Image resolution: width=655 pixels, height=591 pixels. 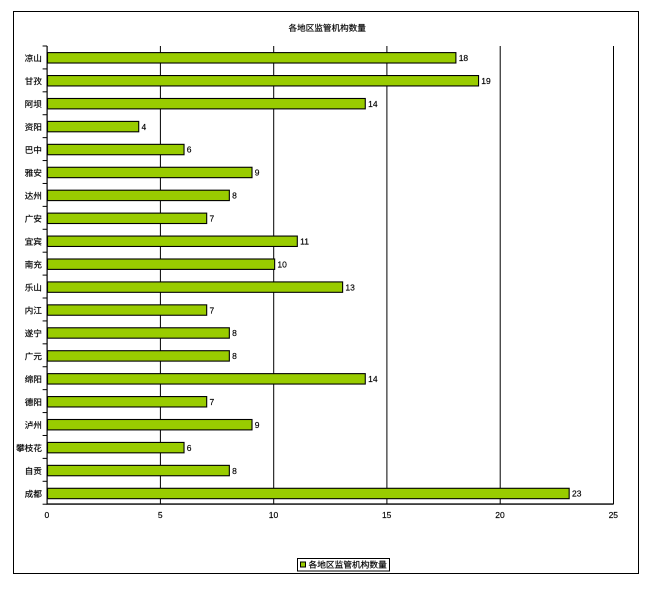 What do you see at coordinates (304, 241) in the screenshot?
I see `svg-text: 11` at bounding box center [304, 241].